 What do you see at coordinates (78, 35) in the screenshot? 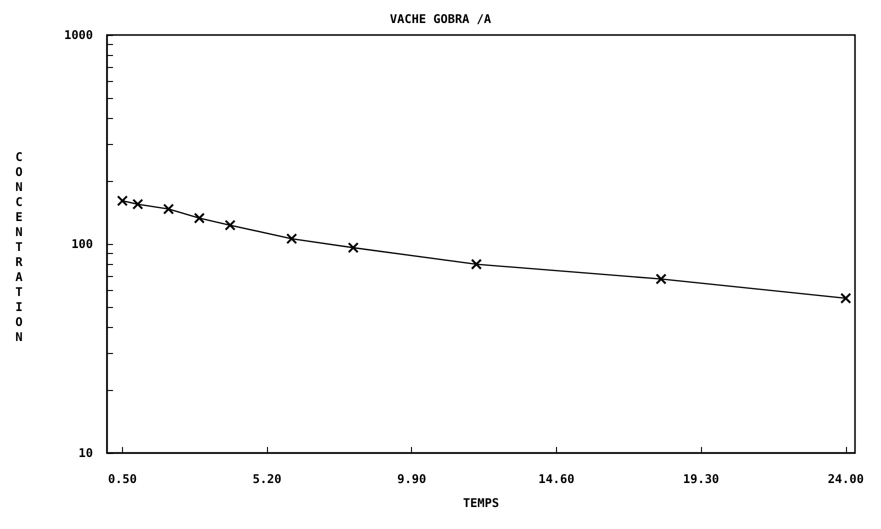
I see `y-tick-label: 1000` at bounding box center [78, 35].